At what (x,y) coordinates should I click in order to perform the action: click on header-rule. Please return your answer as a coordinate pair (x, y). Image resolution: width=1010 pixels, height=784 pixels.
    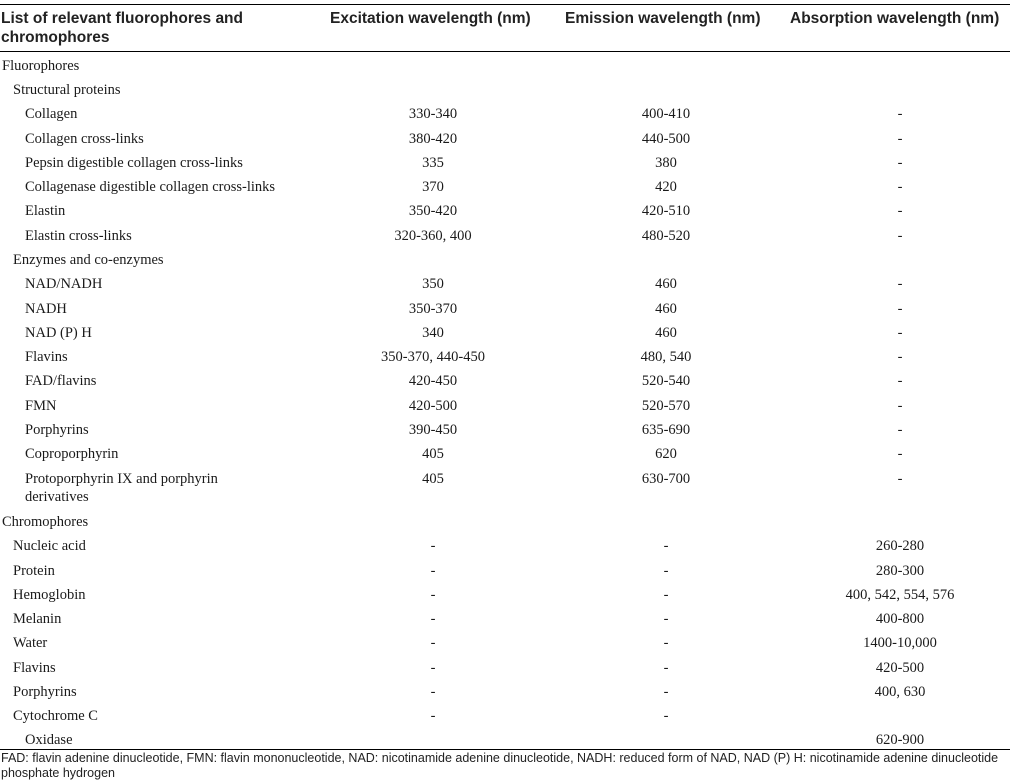
    Looking at the image, I should click on (505, 51).